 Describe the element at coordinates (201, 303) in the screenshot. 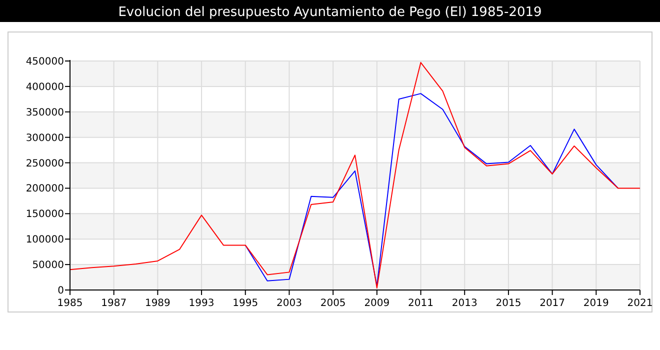

I see `x-tick-label: 1993` at that location.